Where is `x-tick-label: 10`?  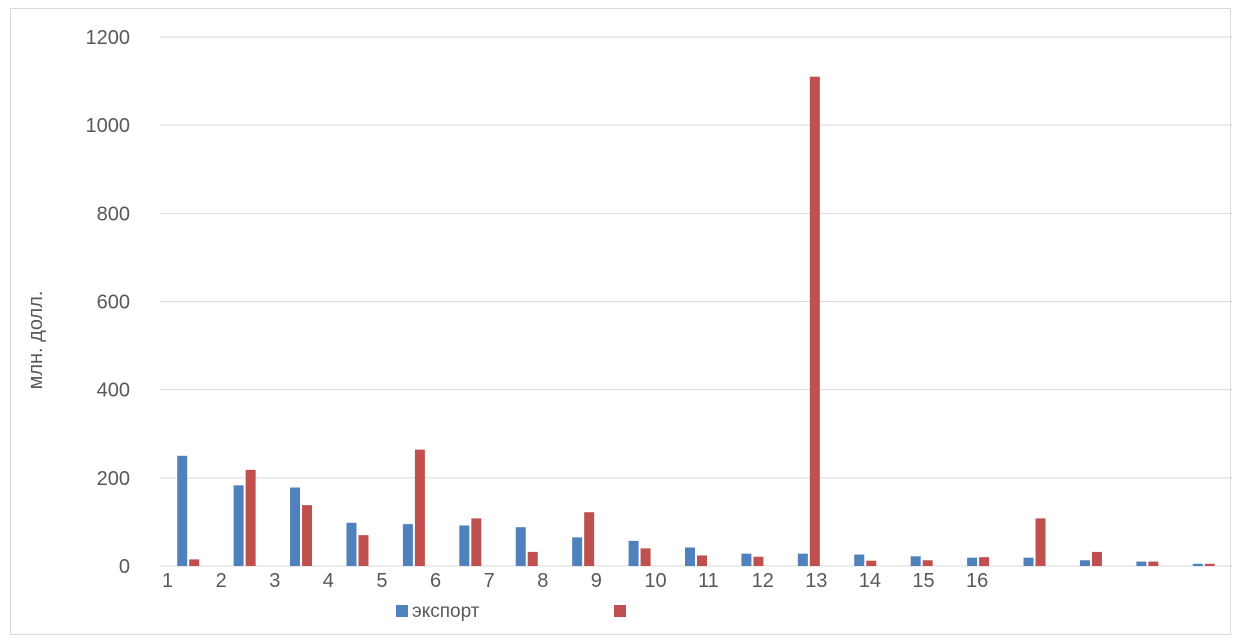
x-tick-label: 10 is located at coordinates (655, 581).